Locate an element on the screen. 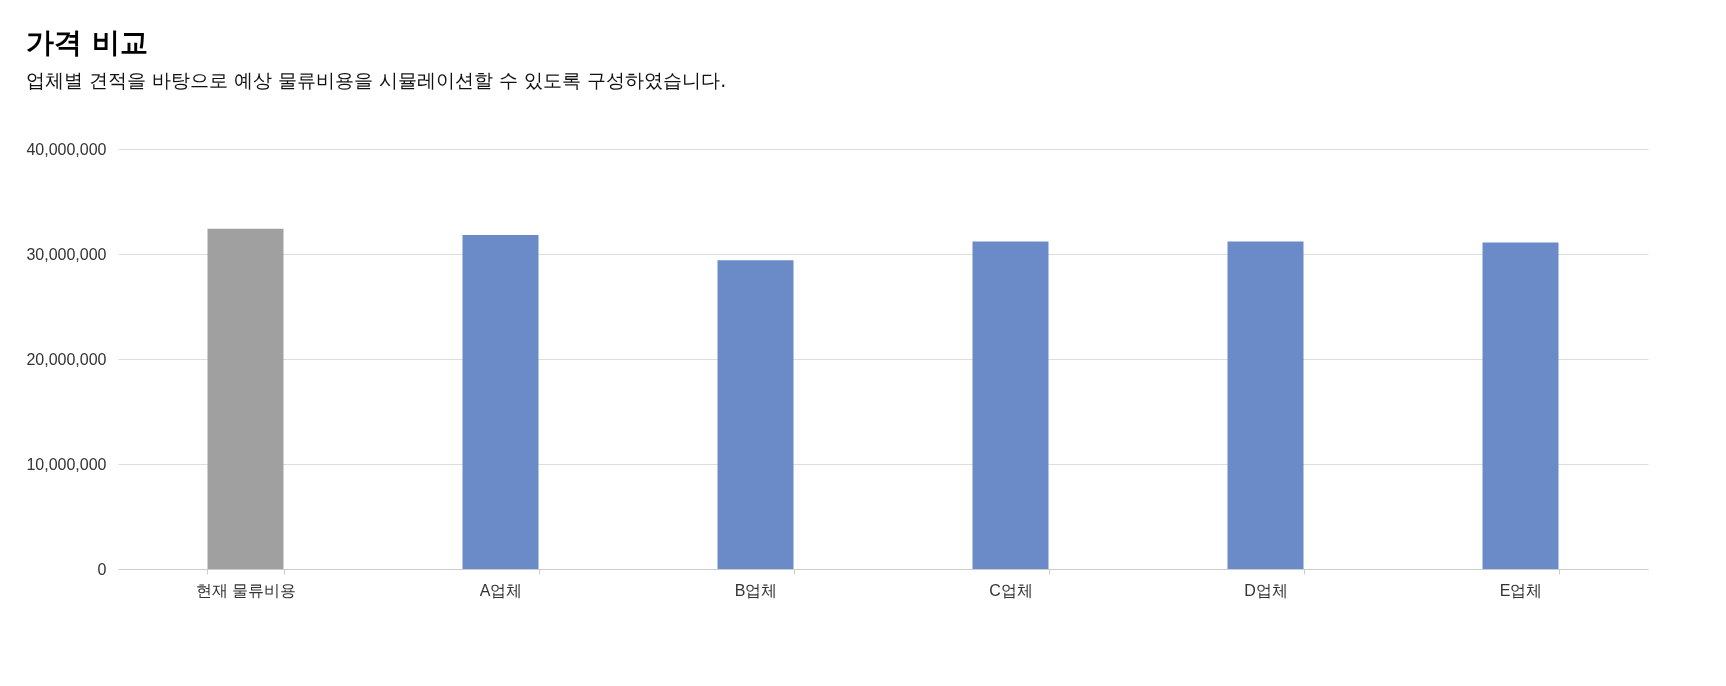  x-tick-label: B업체 is located at coordinates (756, 590).